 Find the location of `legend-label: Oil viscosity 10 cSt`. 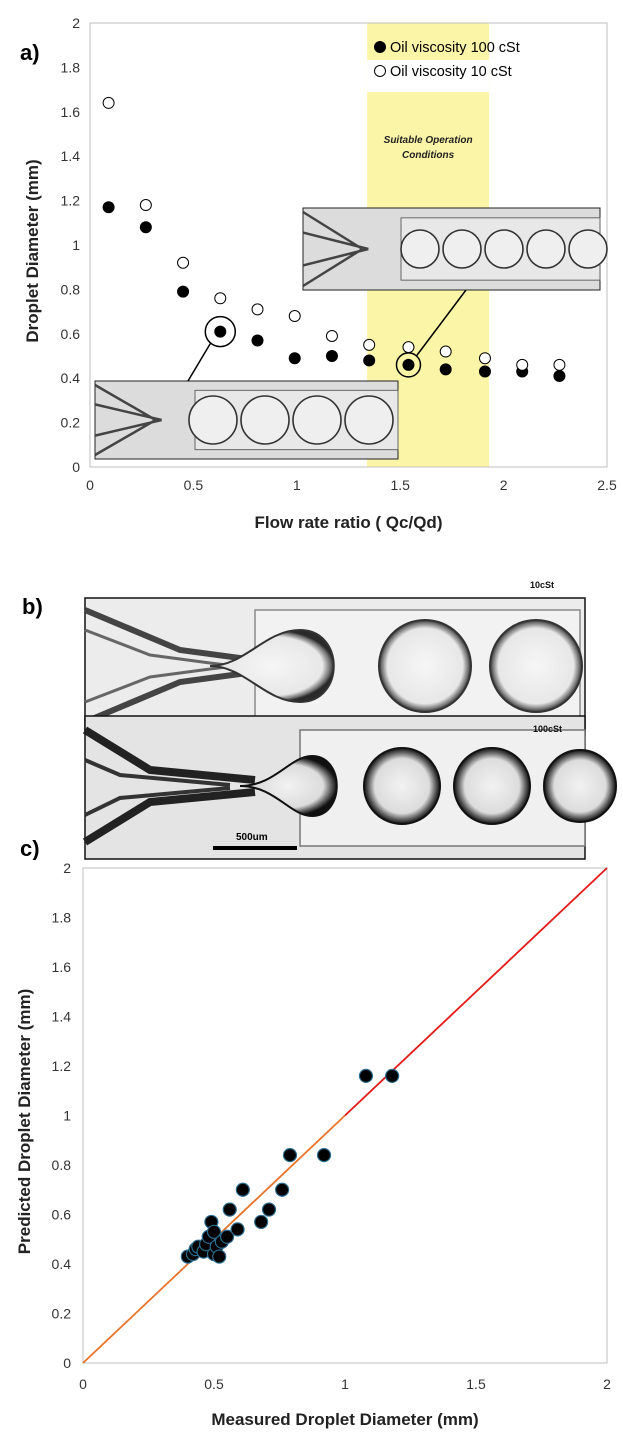

legend-label: Oil viscosity 10 cSt is located at coordinates (451, 72).